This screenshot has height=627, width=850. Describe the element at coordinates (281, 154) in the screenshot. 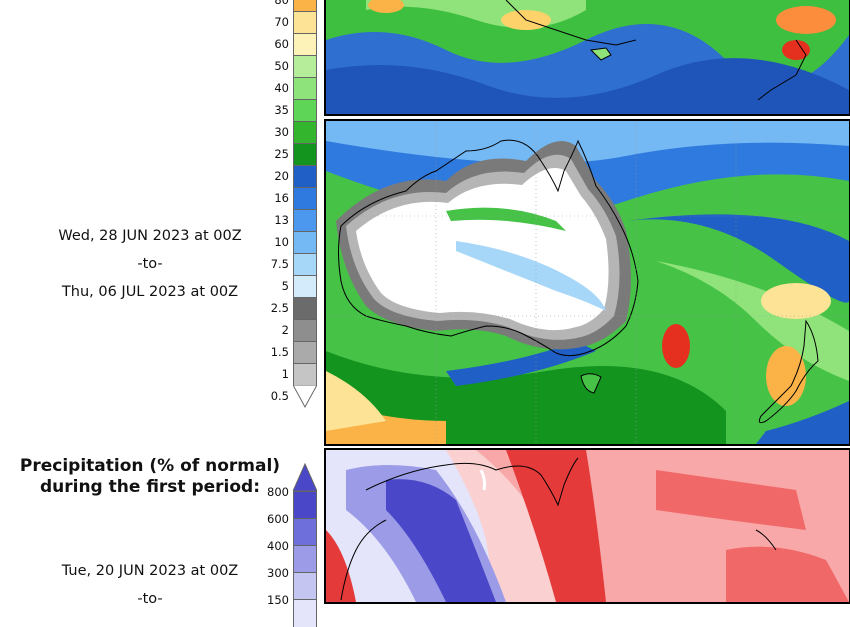

I see `precip-tick-label: 25` at that location.